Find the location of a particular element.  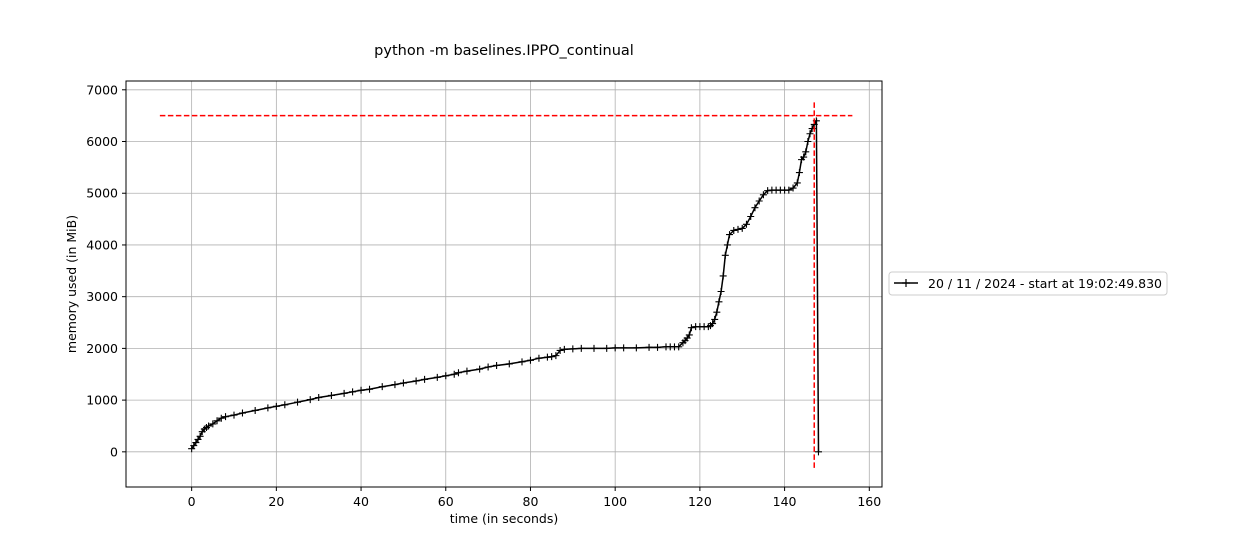

legend: 20 / 11 / 2024 - start at 19:02:49.830 is located at coordinates (1028, 283).